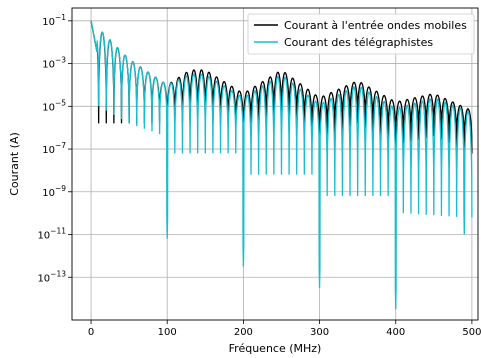 The width and height of the screenshot is (481, 358). I want to click on legend-label-courant-telegraphistes: Courant des télégraphistes, so click(358, 42).